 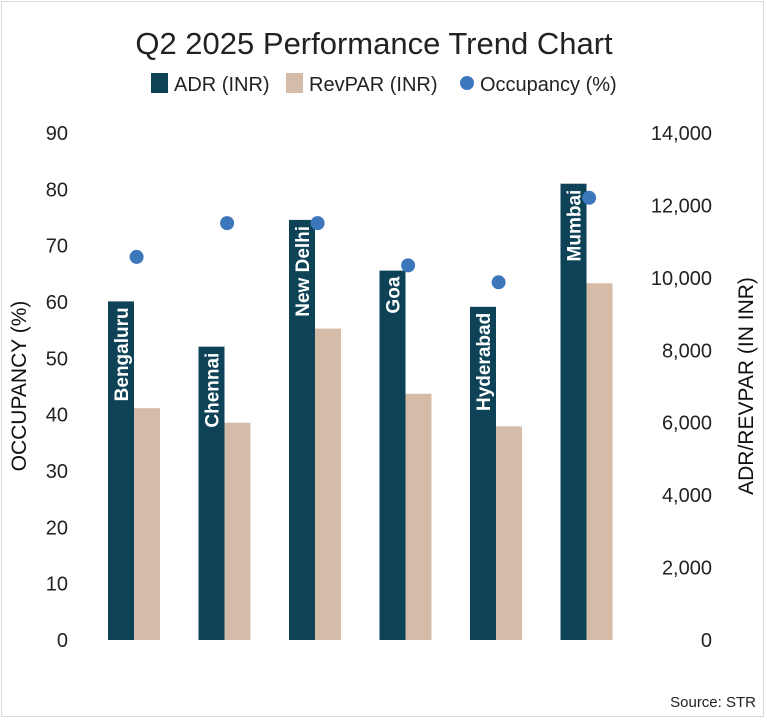 I want to click on right-tick-label: 0, so click(x=706, y=641).